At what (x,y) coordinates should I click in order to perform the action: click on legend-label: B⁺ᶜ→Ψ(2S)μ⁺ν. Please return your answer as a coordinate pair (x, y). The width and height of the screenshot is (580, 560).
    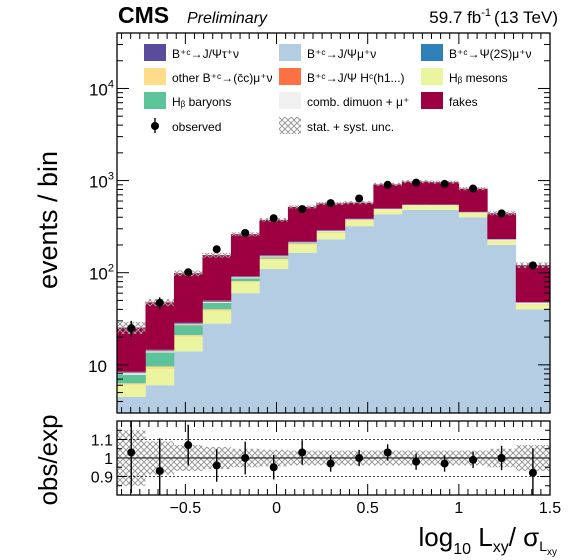
    Looking at the image, I should click on (490, 54).